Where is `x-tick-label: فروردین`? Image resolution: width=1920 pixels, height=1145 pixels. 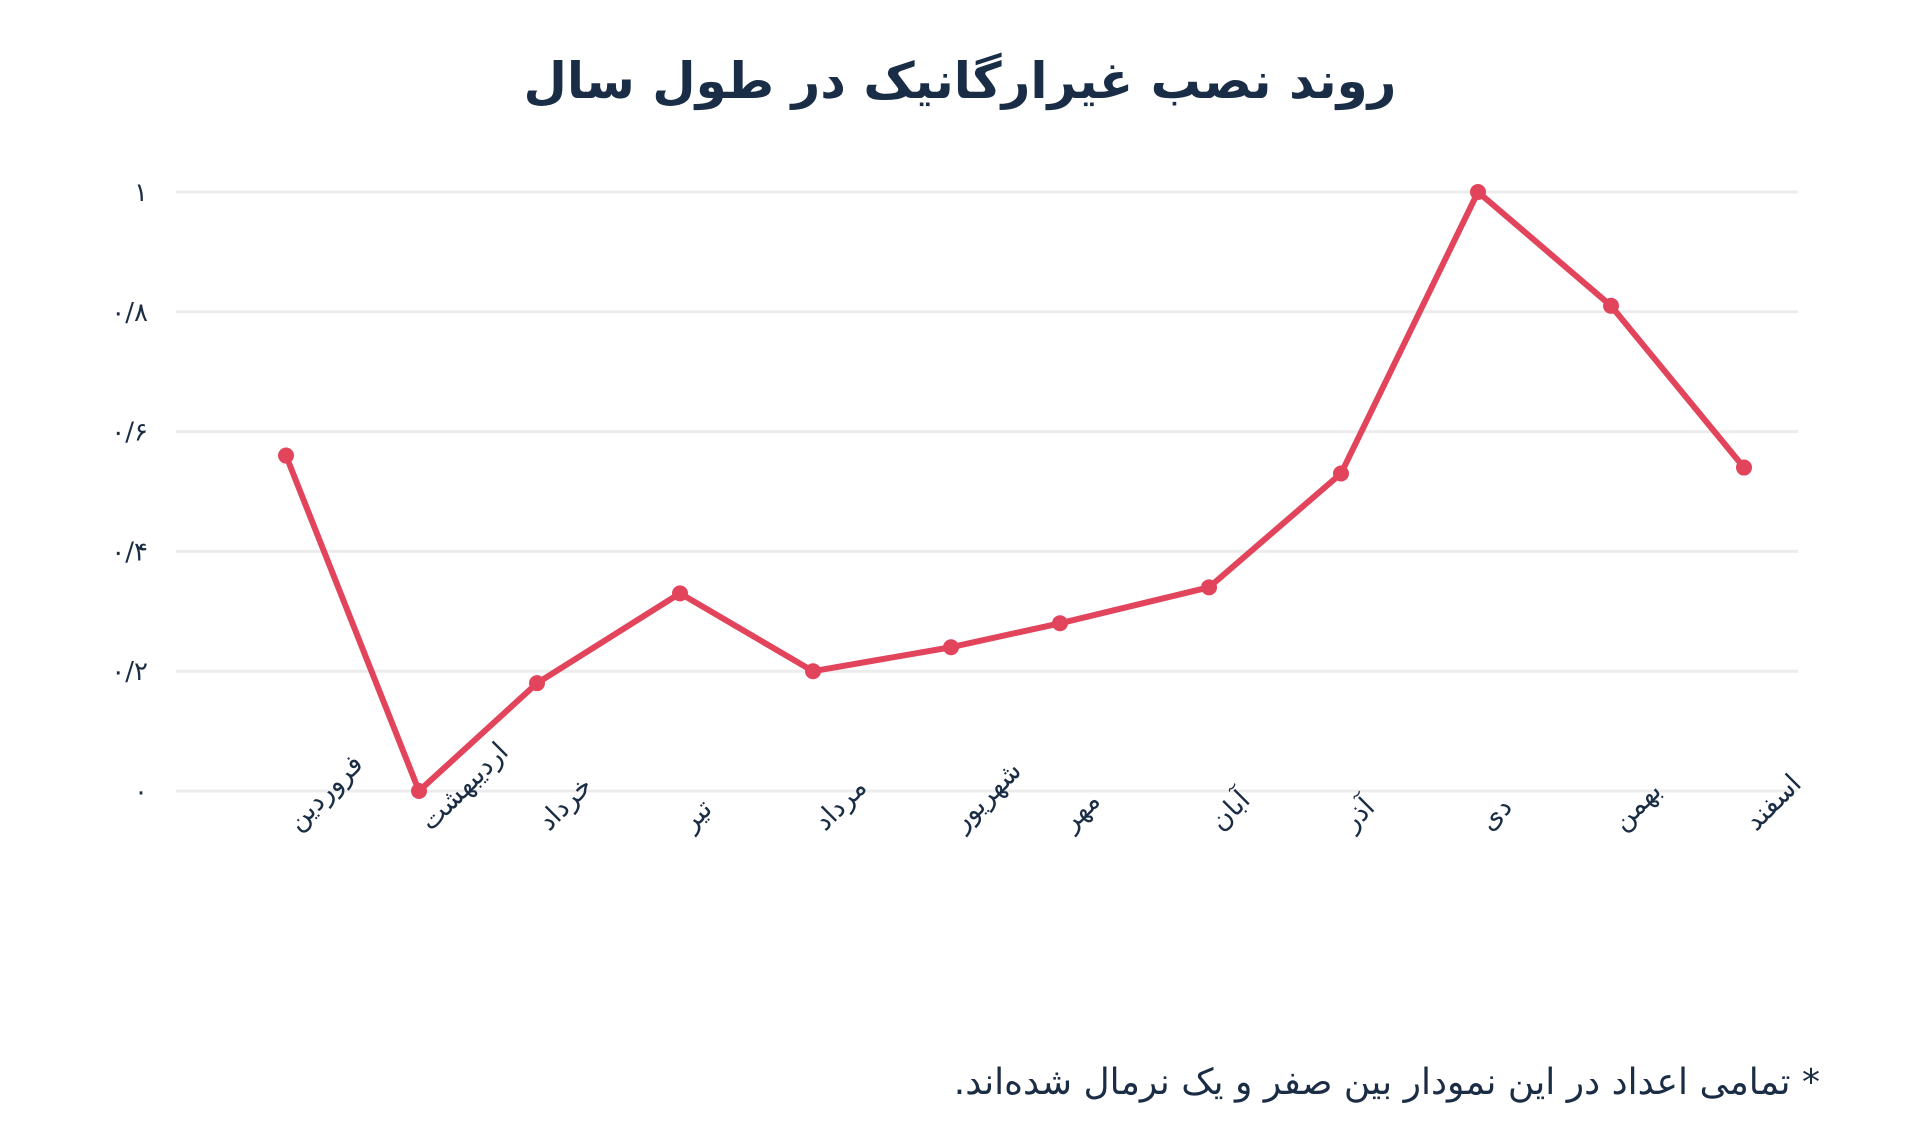 x-tick-label: فروردین is located at coordinates (325, 793).